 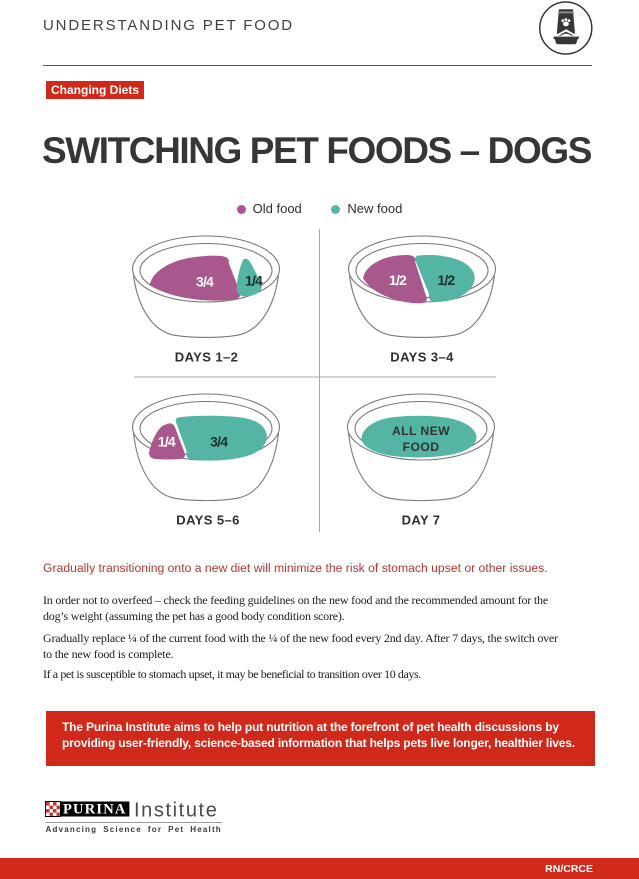 I want to click on svg-text: DAYS 1–2, so click(x=206, y=357).